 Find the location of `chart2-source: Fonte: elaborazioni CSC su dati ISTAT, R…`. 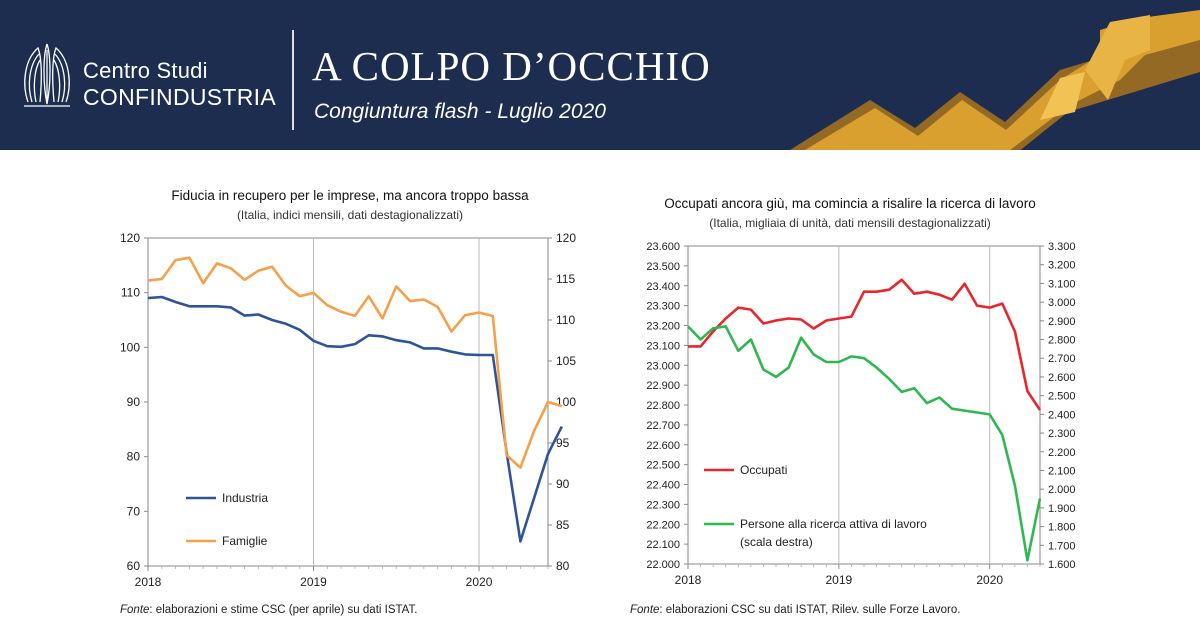

chart2-source: Fonte: elaborazioni CSC su dati ISTAT, R… is located at coordinates (795, 610).